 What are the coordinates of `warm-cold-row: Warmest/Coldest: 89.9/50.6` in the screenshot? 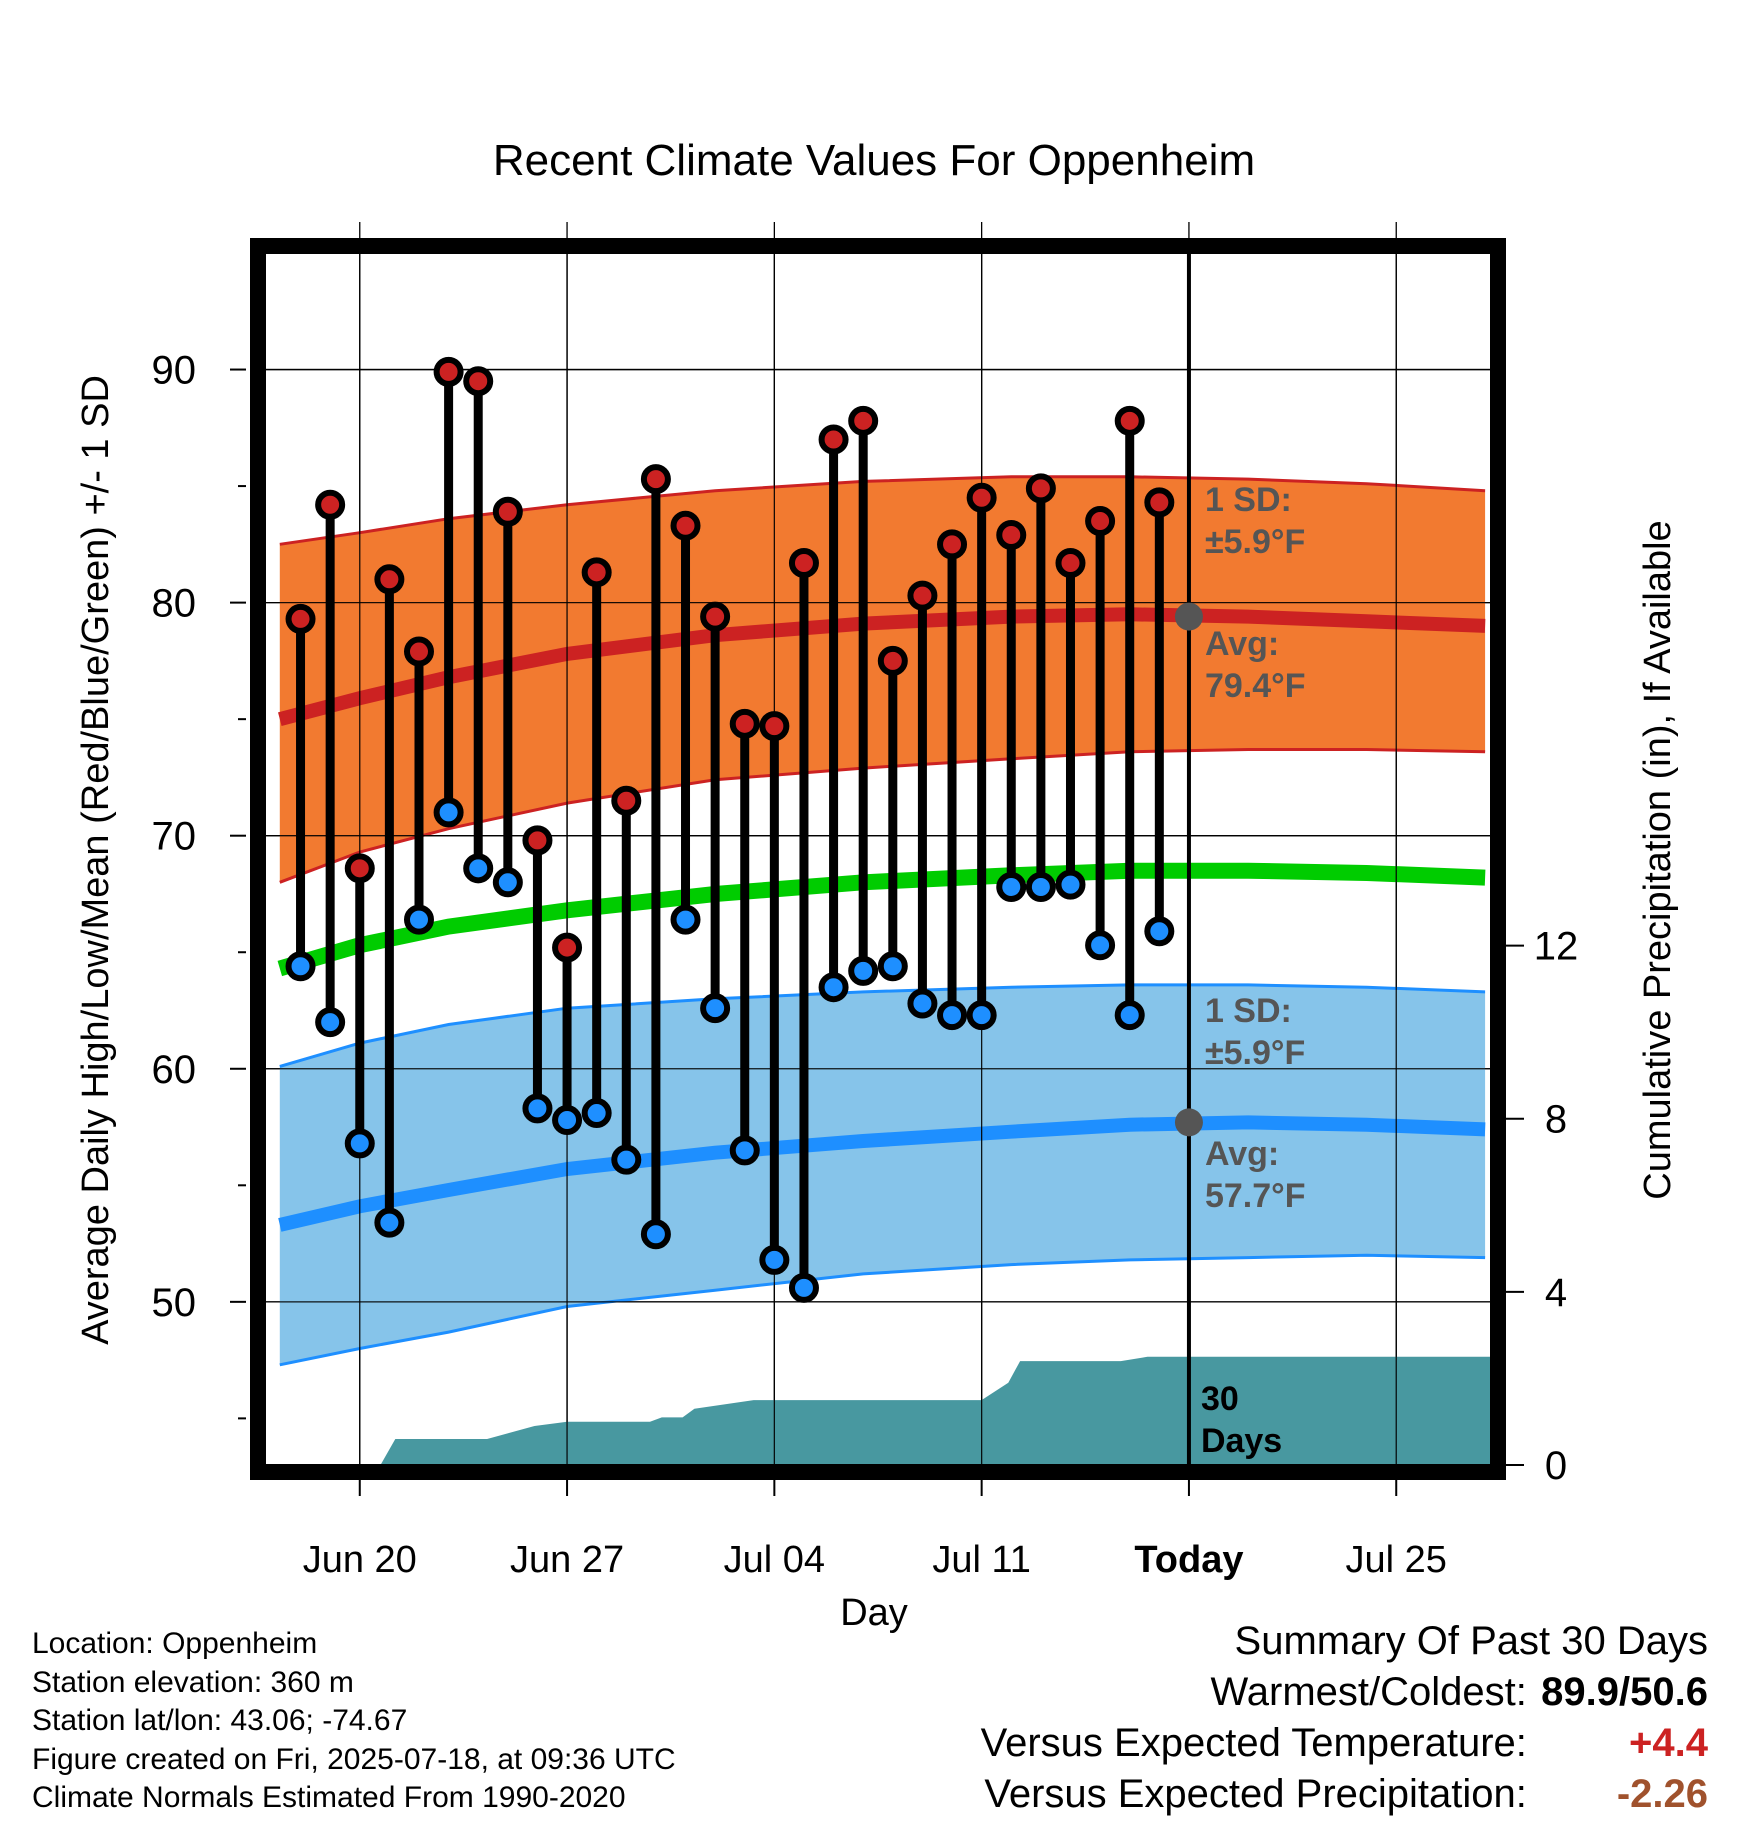 It's located at (1345, 1692).